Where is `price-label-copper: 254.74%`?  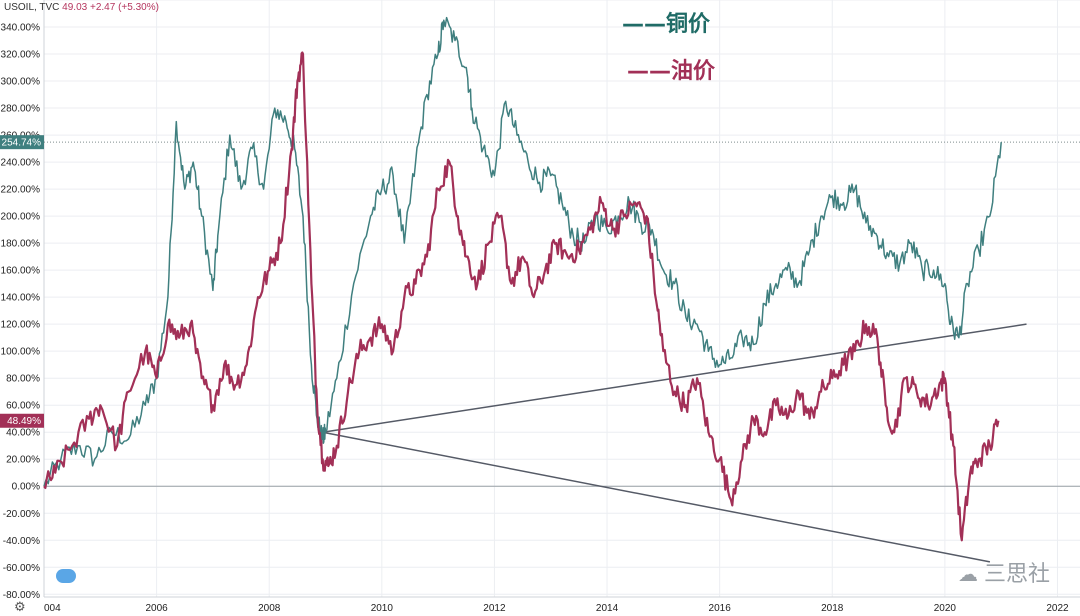 price-label-copper: 254.74% is located at coordinates (22, 143).